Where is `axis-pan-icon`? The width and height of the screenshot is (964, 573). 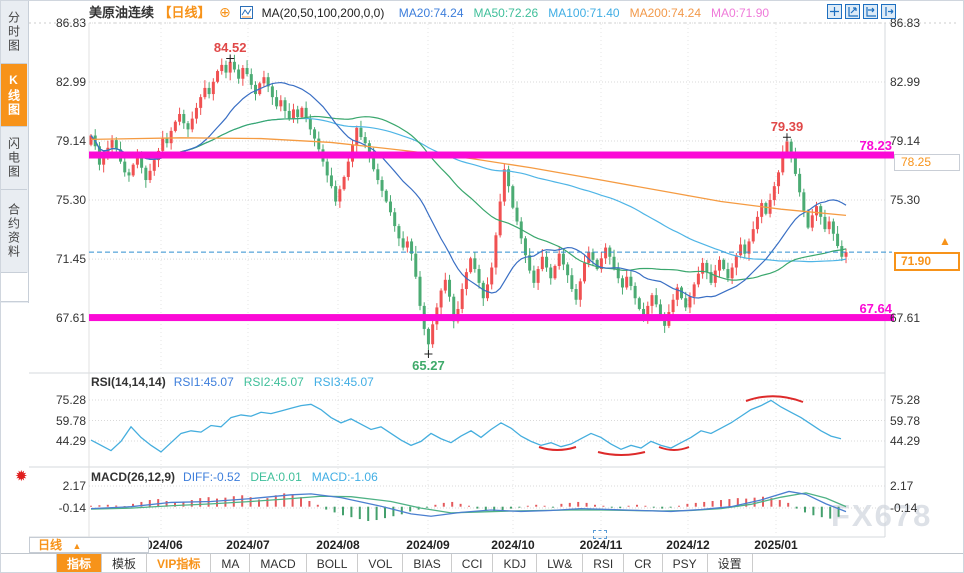
axis-pan-icon is located at coordinates (870, 11).